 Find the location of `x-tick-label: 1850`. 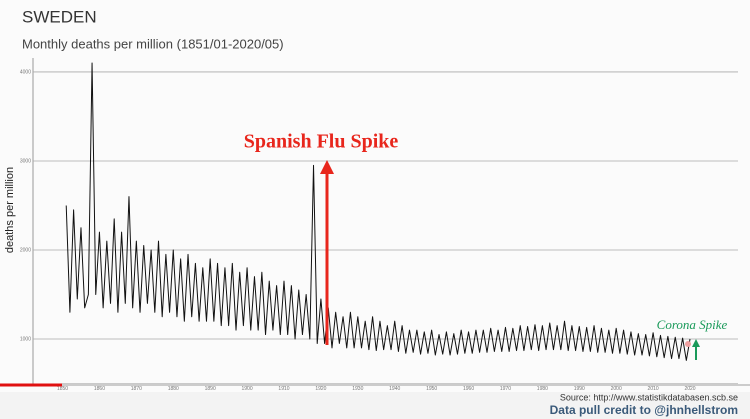

x-tick-label: 1850 is located at coordinates (62, 389).